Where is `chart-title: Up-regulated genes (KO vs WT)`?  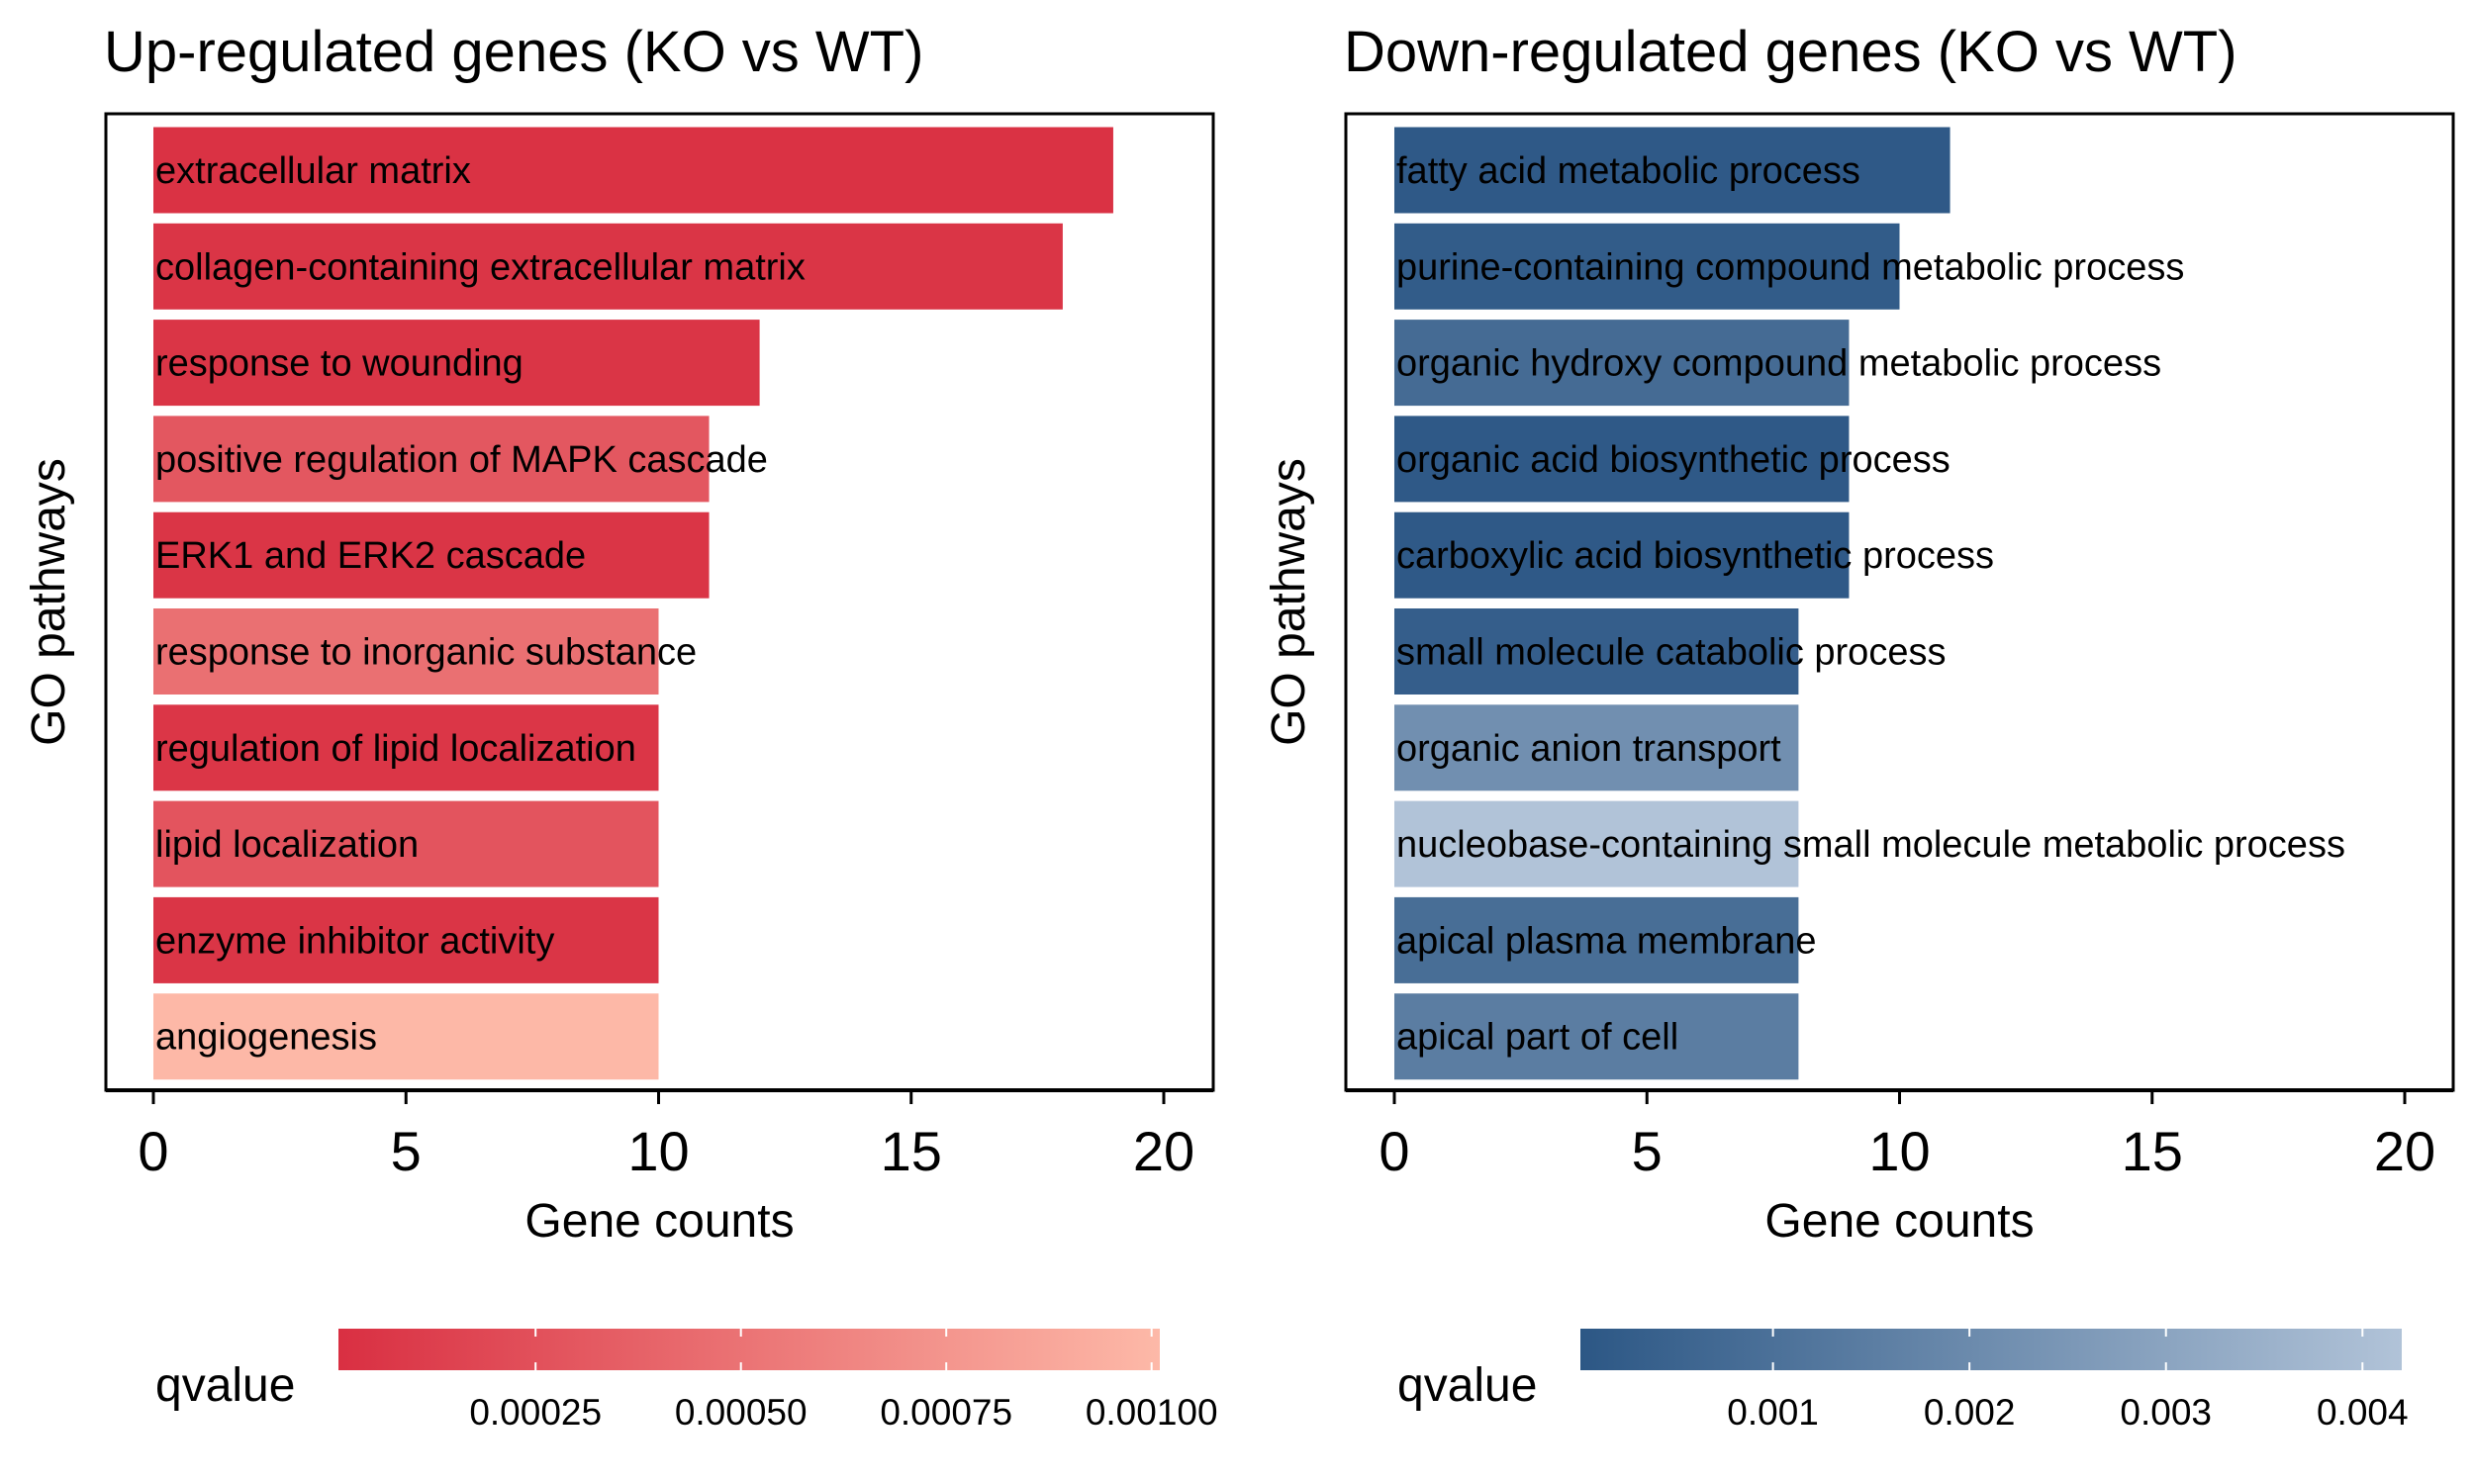 chart-title: Up-regulated genes (KO vs WT) is located at coordinates (514, 52).